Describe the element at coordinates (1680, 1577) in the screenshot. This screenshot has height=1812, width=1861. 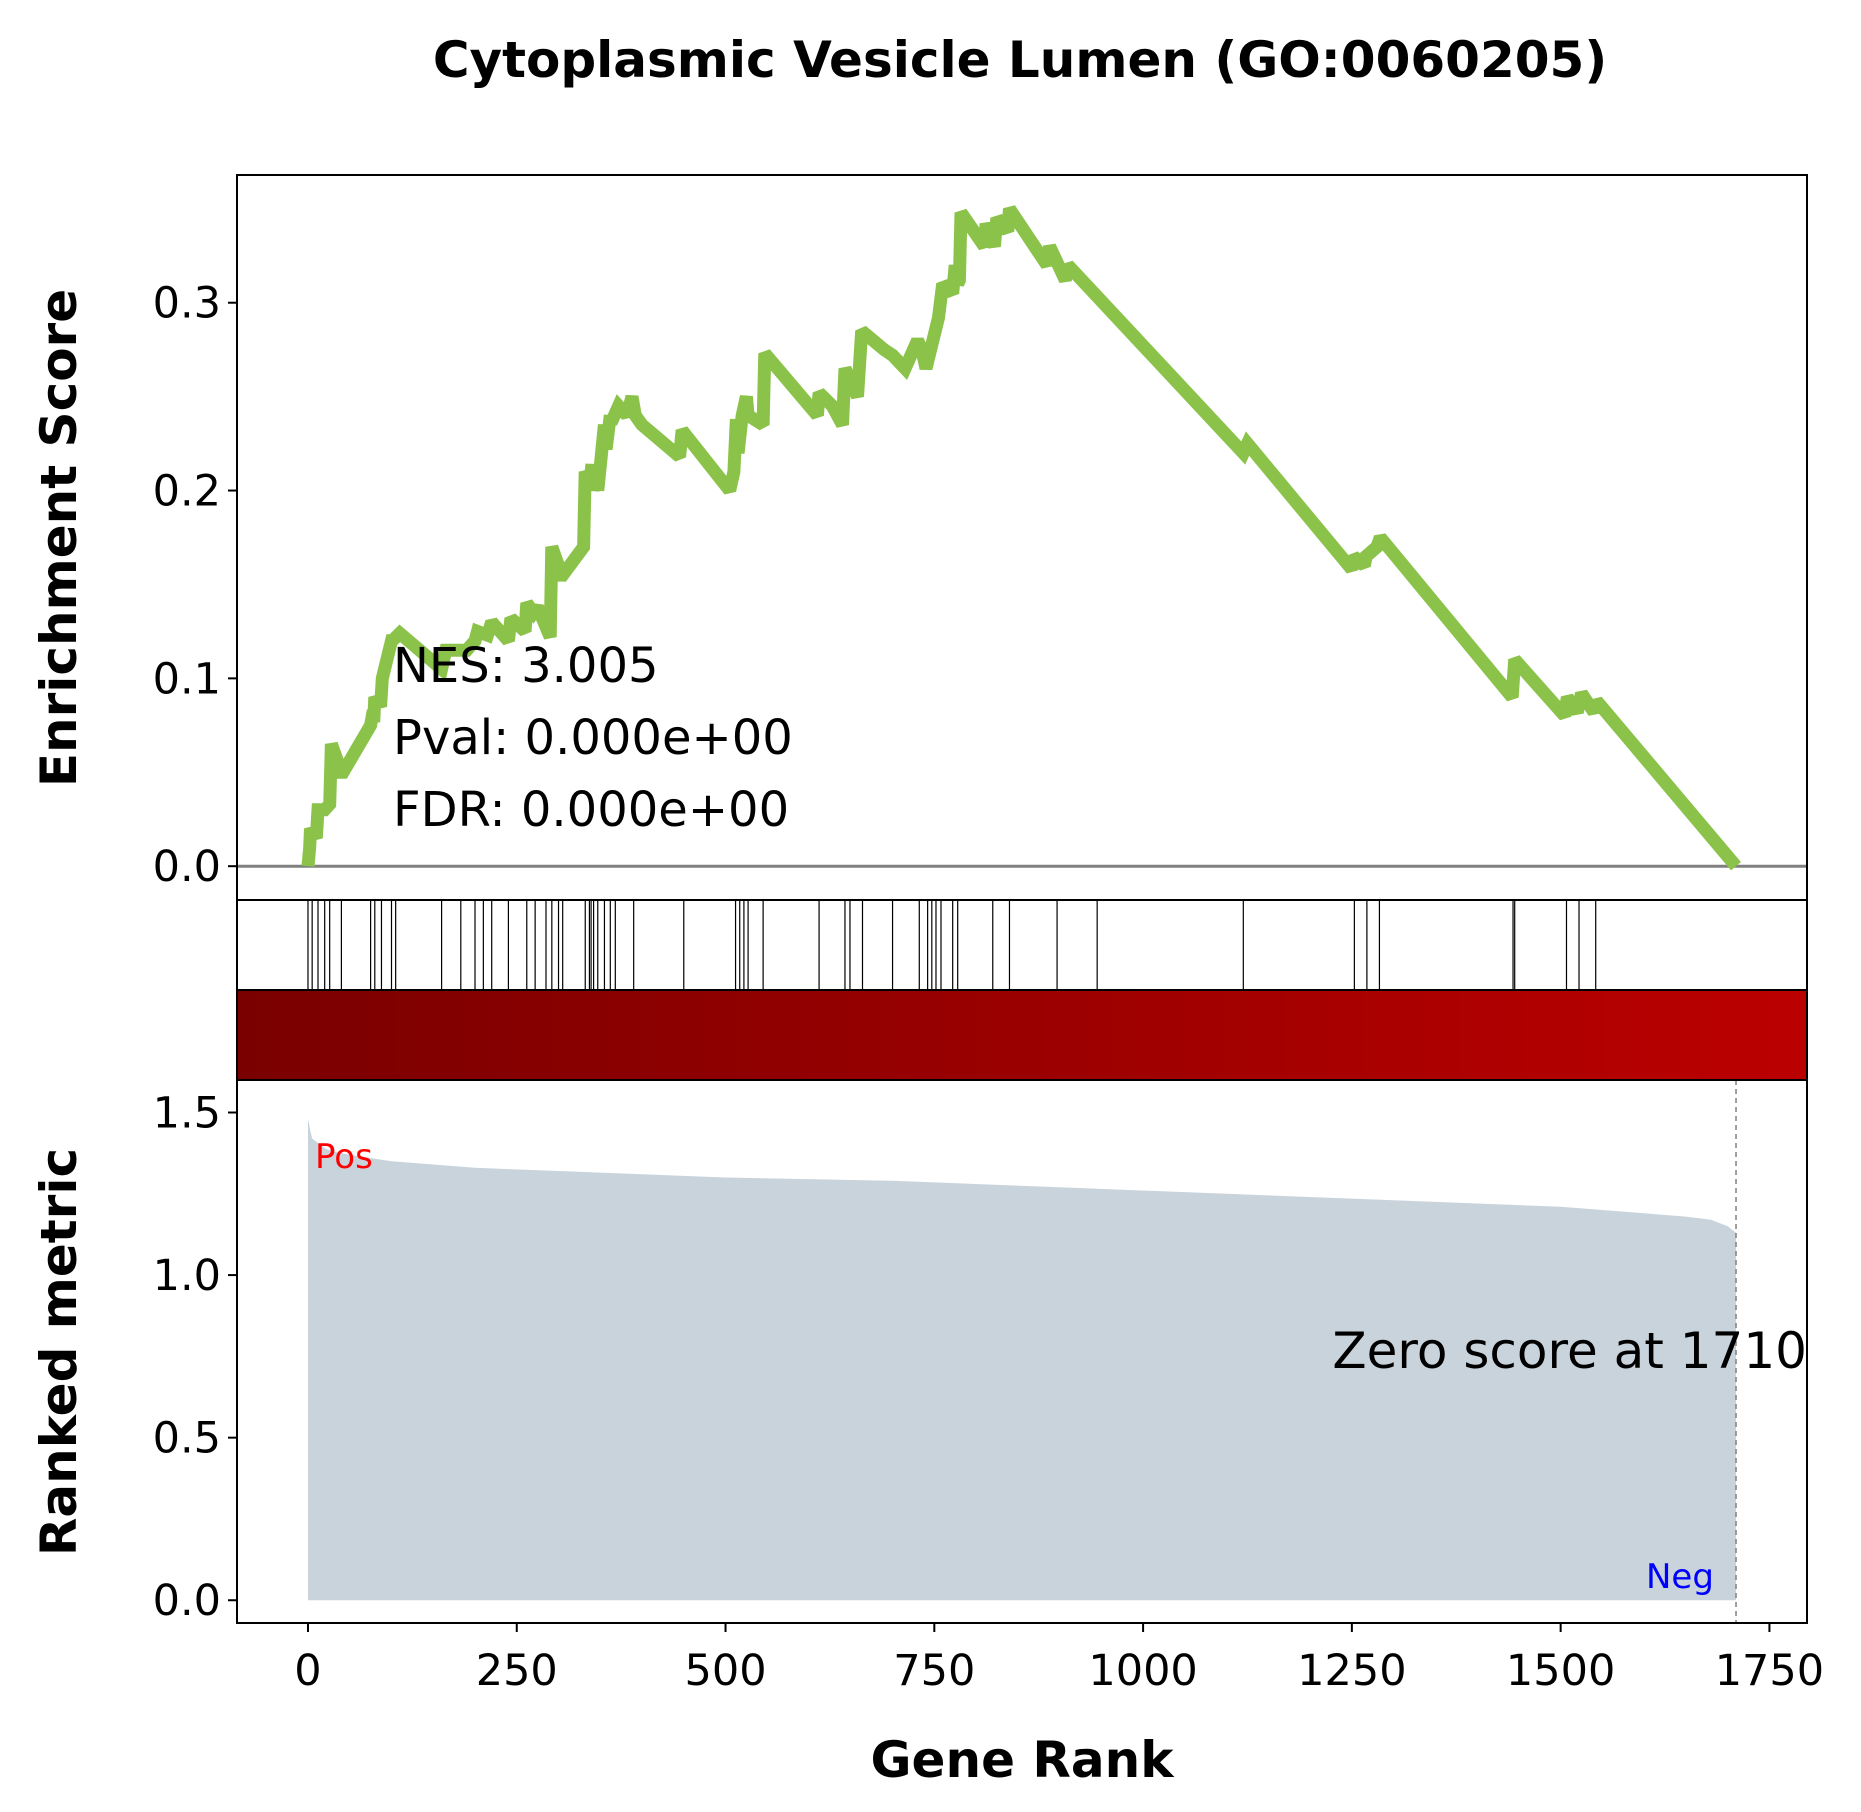
I see `neg-label: Neg` at that location.